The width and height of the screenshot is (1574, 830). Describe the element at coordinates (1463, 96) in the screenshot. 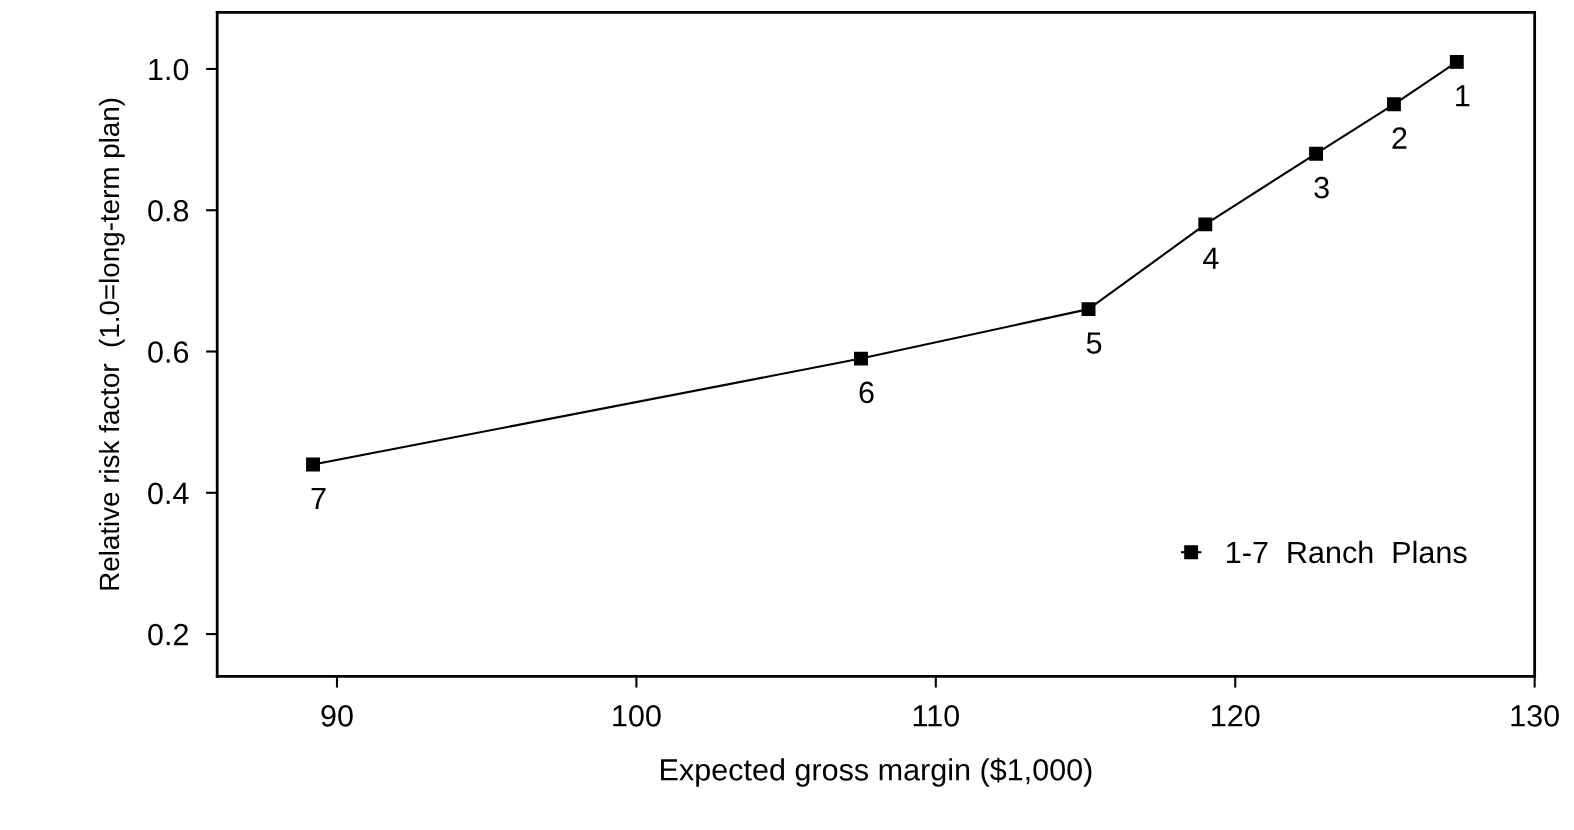

I see `annotation: 1` at that location.